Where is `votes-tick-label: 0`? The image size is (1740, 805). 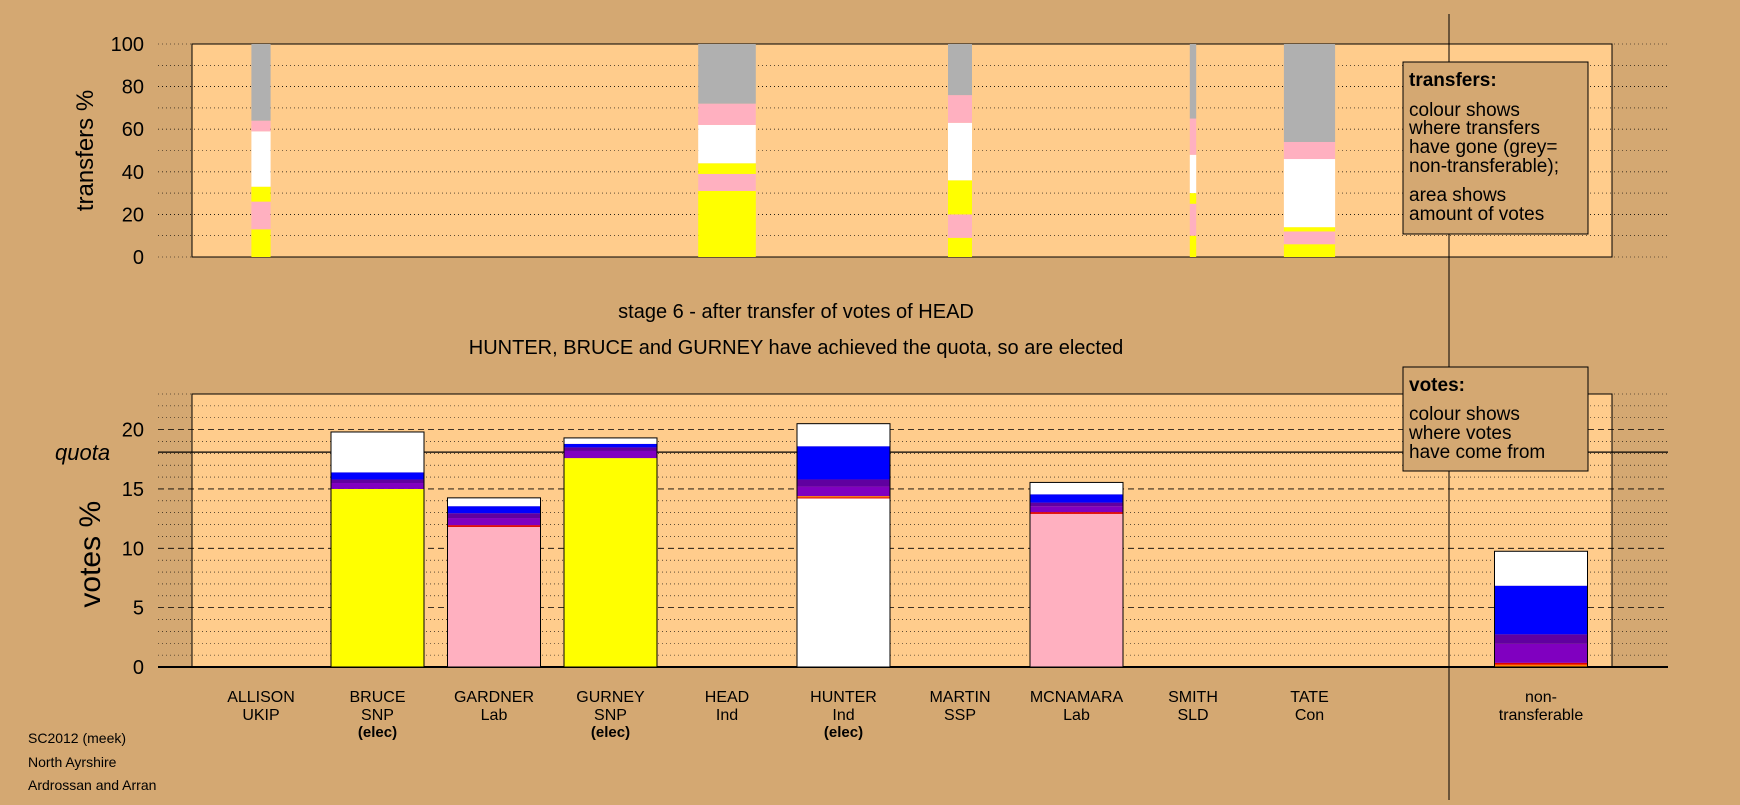 votes-tick-label: 0 is located at coordinates (138, 668).